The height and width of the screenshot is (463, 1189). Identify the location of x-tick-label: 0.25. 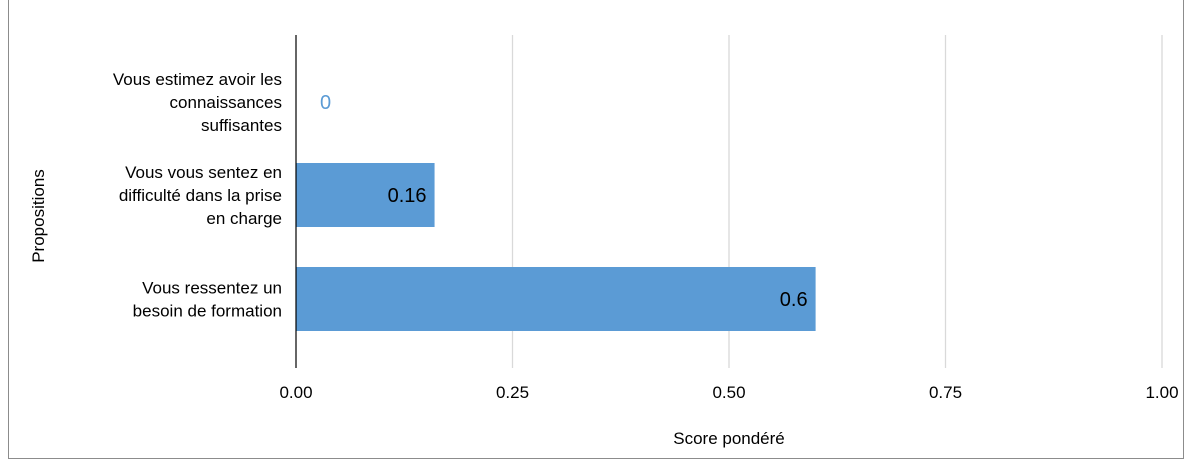
(512, 392).